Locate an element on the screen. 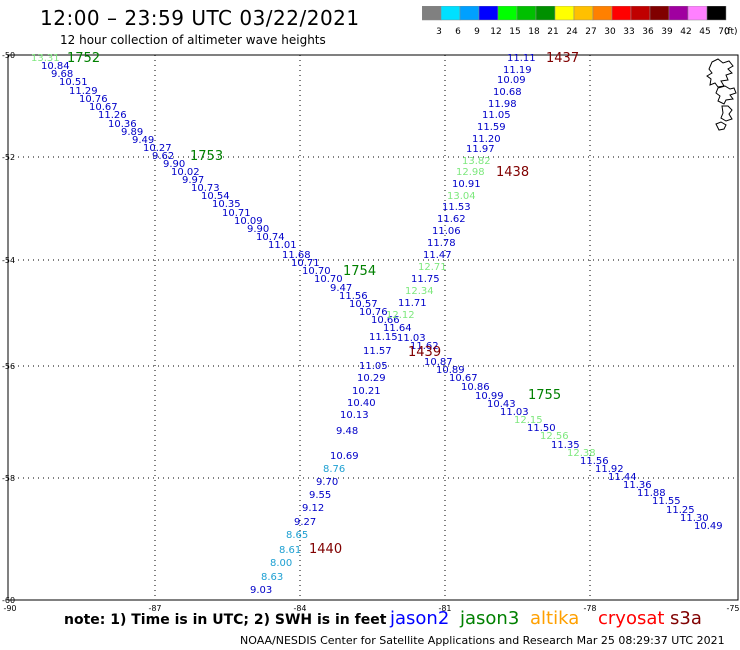 This screenshot has height=650, width=740. latitude-label: -56 is located at coordinates (8, 366).